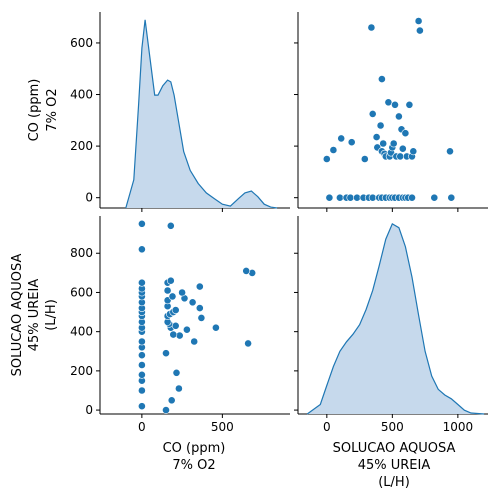 The width and height of the screenshot is (500, 500). What do you see at coordinates (194, 457) in the screenshot?
I see `x-axis-label-co: CO (ppm) 7% O2` at bounding box center [194, 457].